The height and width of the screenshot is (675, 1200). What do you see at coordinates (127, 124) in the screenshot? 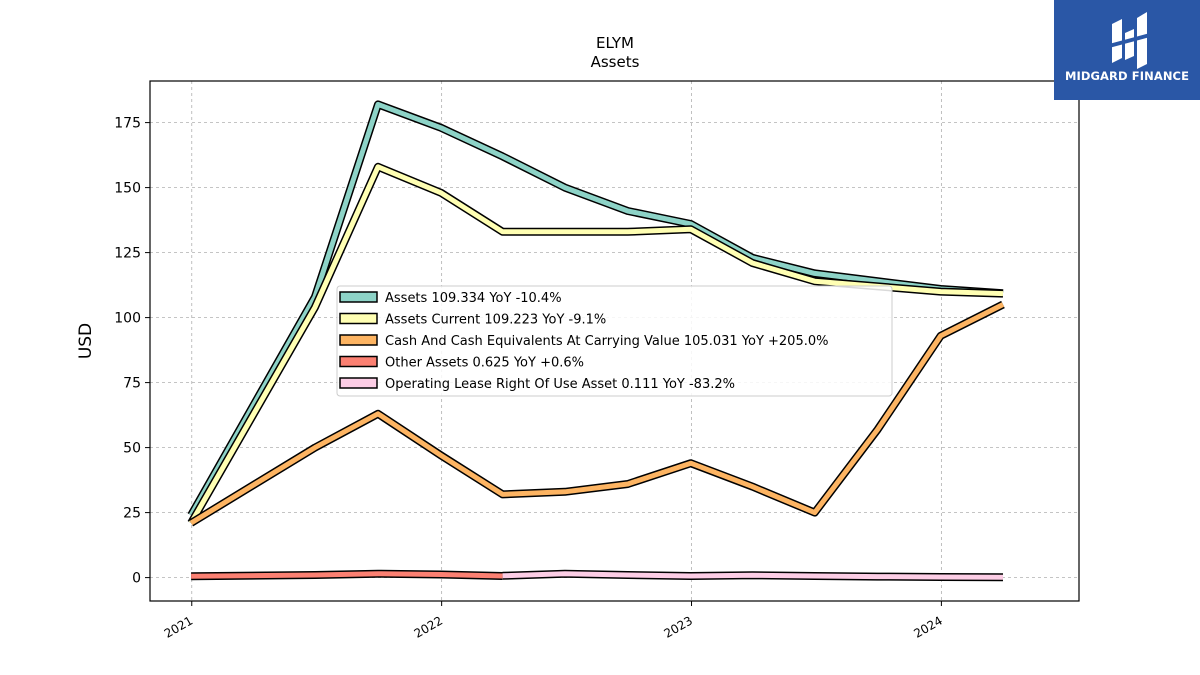
I see `y-tick-label: 175` at bounding box center [127, 124].